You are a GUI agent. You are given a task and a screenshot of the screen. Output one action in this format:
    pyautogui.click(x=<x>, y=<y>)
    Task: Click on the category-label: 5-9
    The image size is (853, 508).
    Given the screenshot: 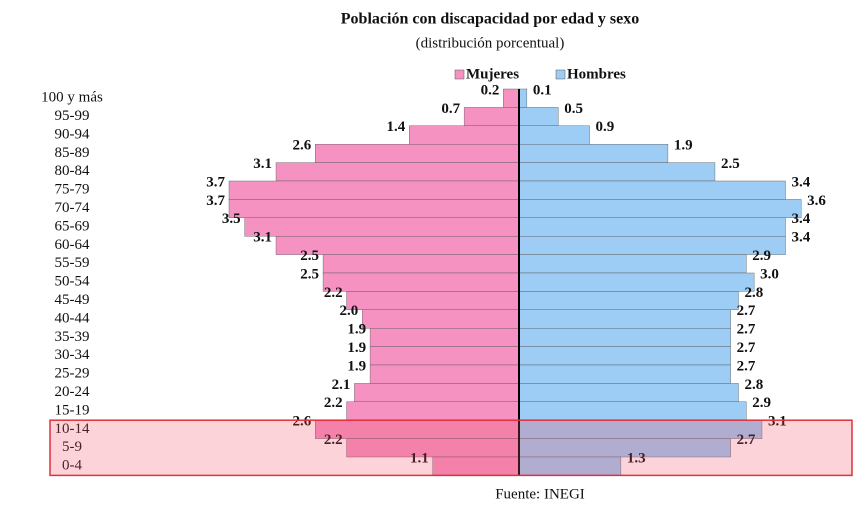 What is the action you would take?
    pyautogui.click(x=72, y=447)
    